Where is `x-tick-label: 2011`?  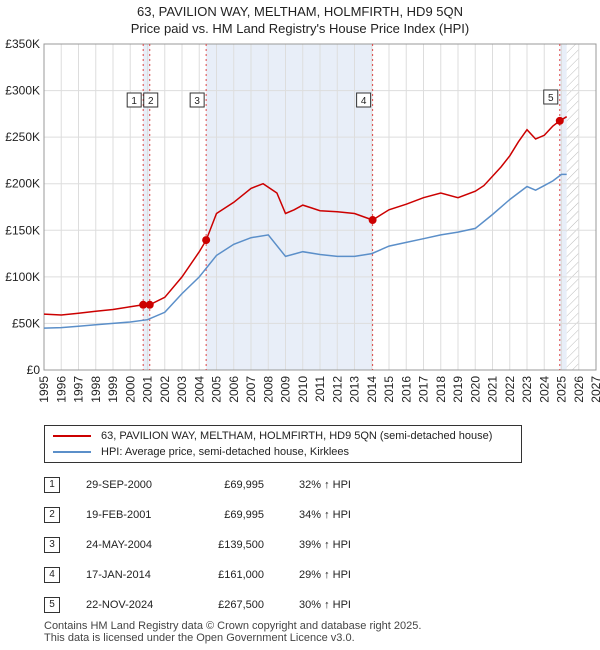
x-tick-label: 2011 is located at coordinates (320, 389).